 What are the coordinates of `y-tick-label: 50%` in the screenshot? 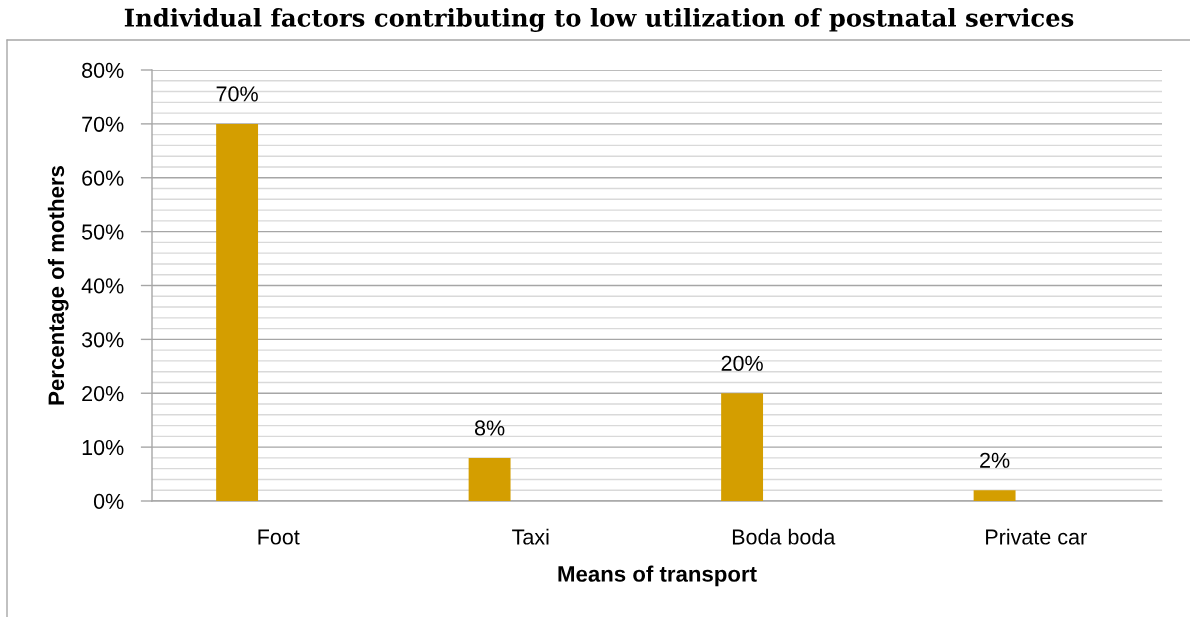 It's located at (103, 232).